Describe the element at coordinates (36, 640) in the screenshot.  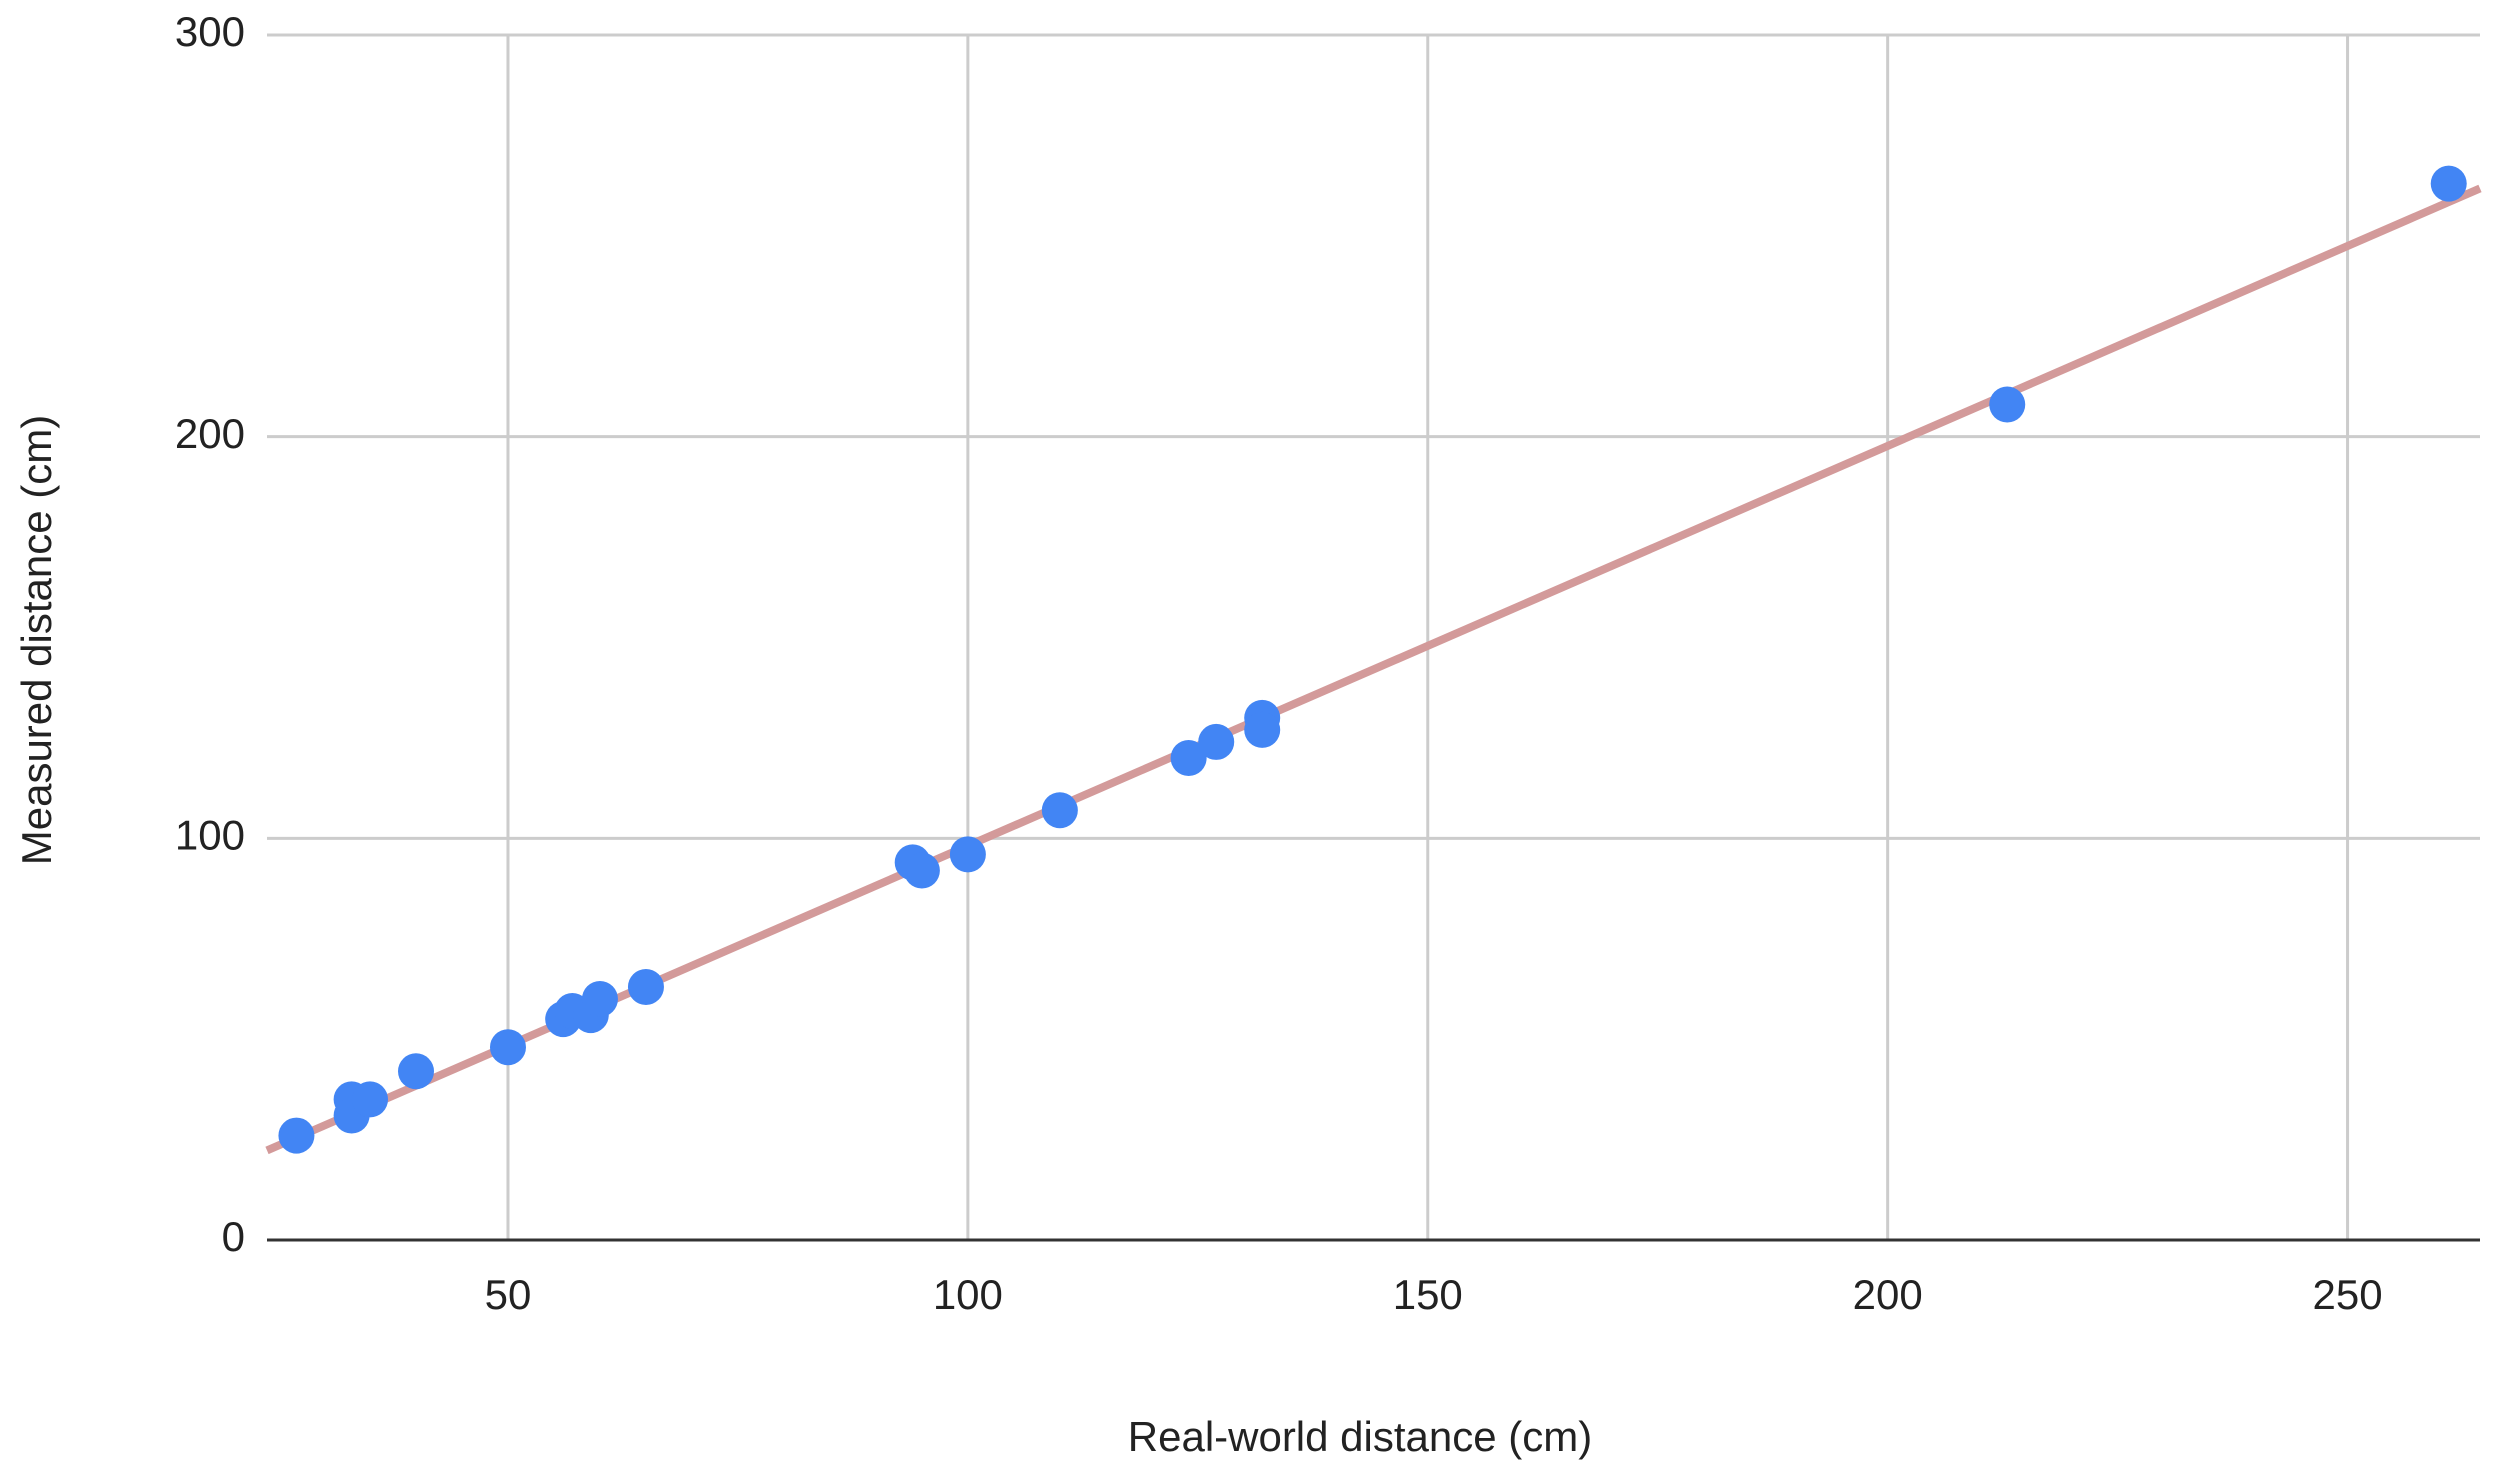
I see `y-axis-label: Measured distance (cm)` at that location.